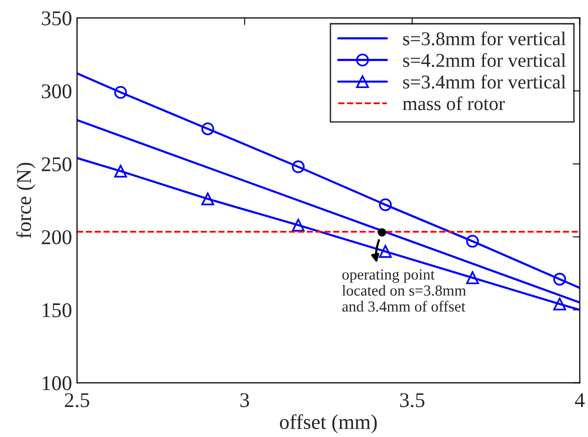 This screenshot has height=437, width=588. What do you see at coordinates (57, 310) in the screenshot?
I see `y-tick-label: 150` at bounding box center [57, 310].